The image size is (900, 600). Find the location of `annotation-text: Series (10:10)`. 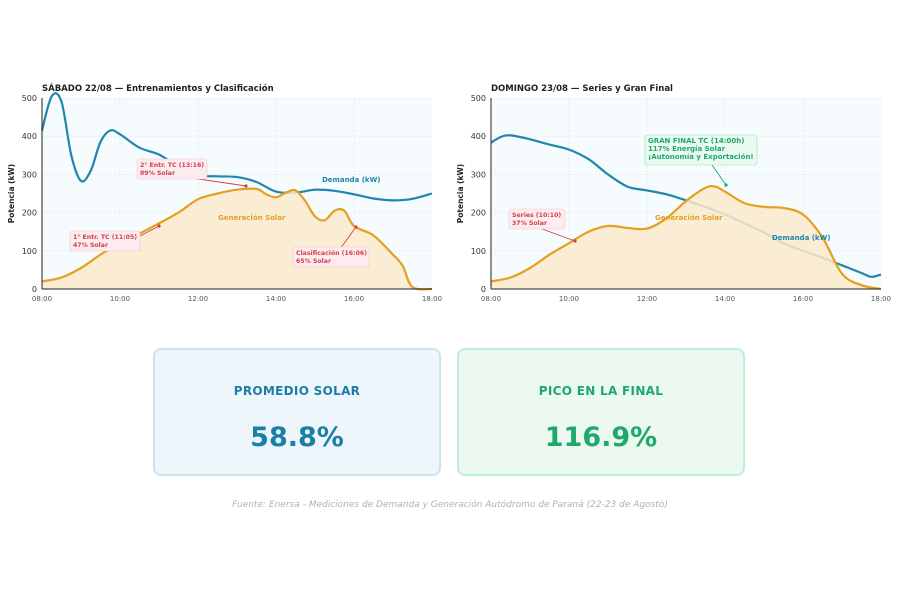

annotation-text: Series (10:10) is located at coordinates (536, 215).